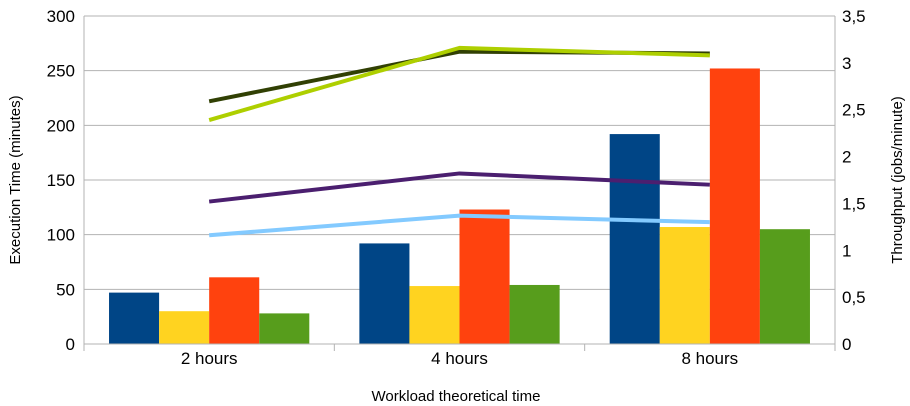  Describe the element at coordinates (846, 344) in the screenshot. I see `y2-tick-label: 0` at that location.